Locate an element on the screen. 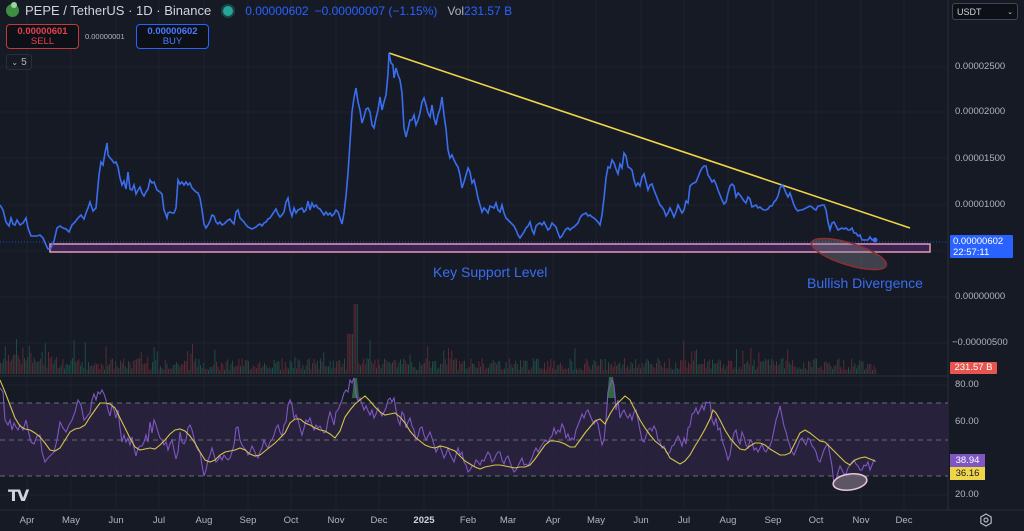  current-price-tag: 0.00000602 22:57:11 is located at coordinates (981, 246).